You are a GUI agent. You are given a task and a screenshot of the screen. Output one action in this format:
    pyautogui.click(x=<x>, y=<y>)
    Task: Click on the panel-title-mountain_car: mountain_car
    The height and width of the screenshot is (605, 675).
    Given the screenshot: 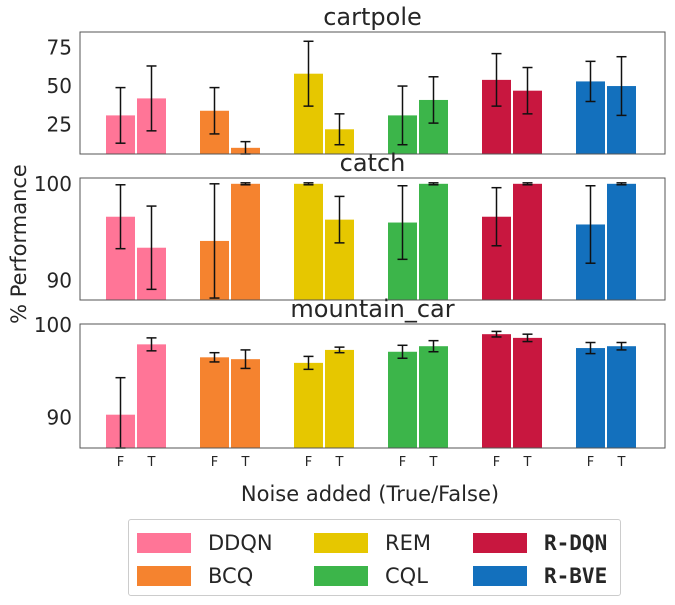 What is the action you would take?
    pyautogui.click(x=372, y=309)
    